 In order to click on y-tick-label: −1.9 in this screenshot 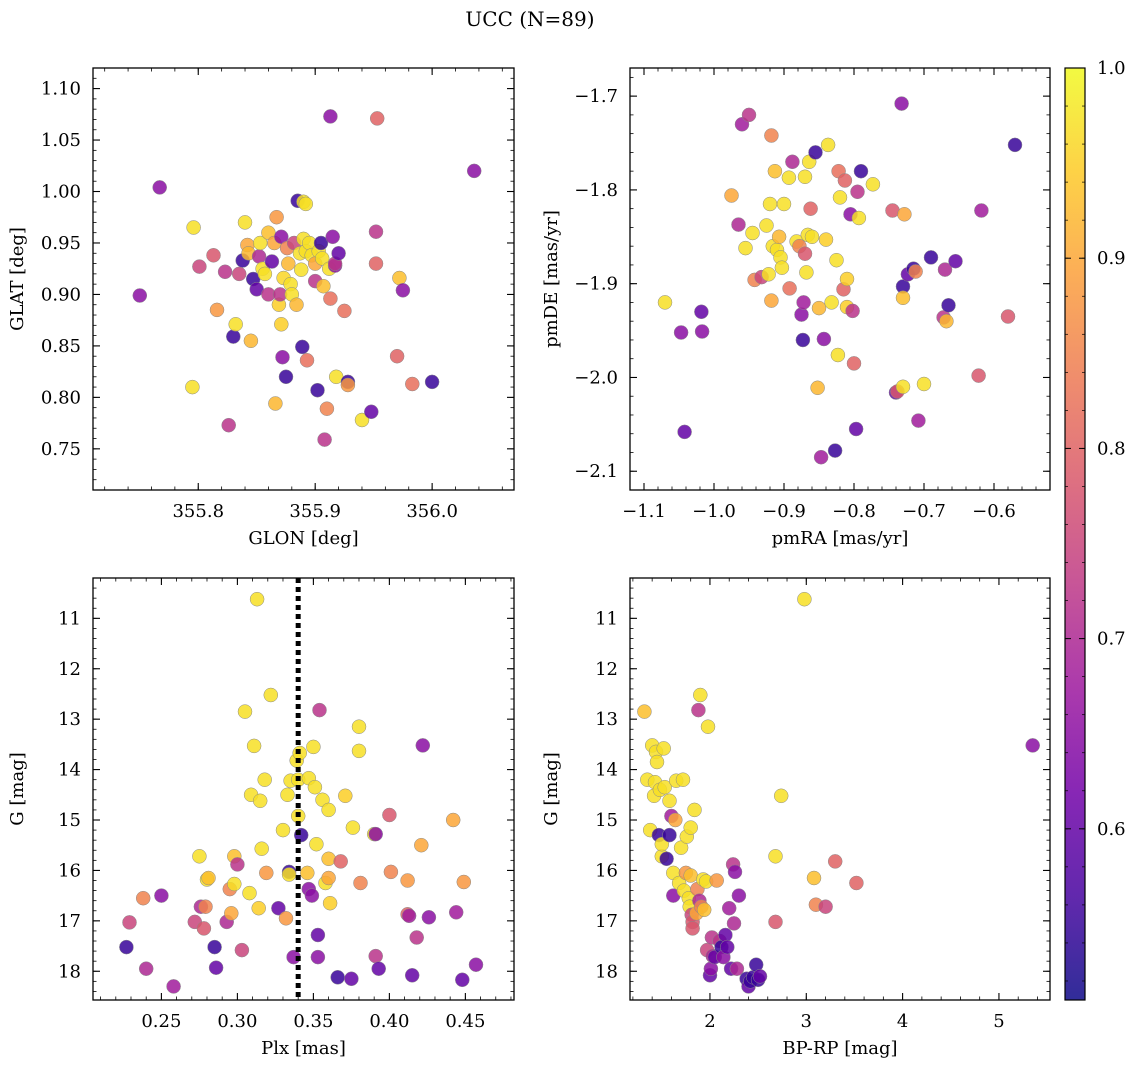, I will do `click(596, 284)`.